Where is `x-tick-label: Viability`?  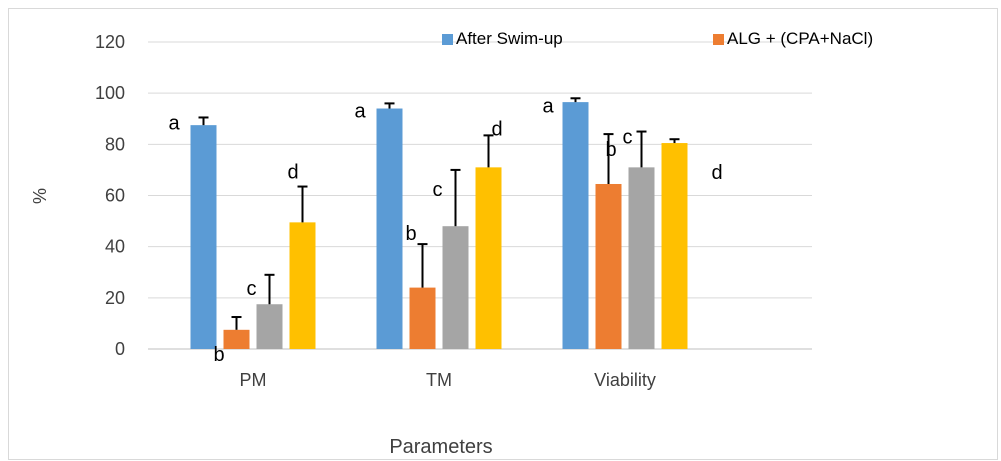 x-tick-label: Viability is located at coordinates (625, 380).